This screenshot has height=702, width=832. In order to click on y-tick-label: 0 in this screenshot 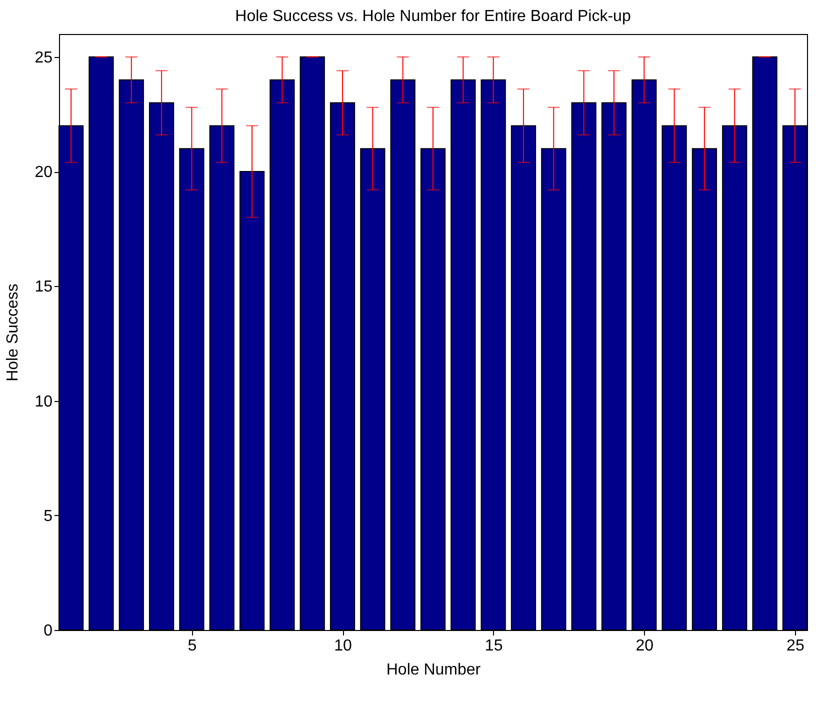, I will do `click(48, 631)`.